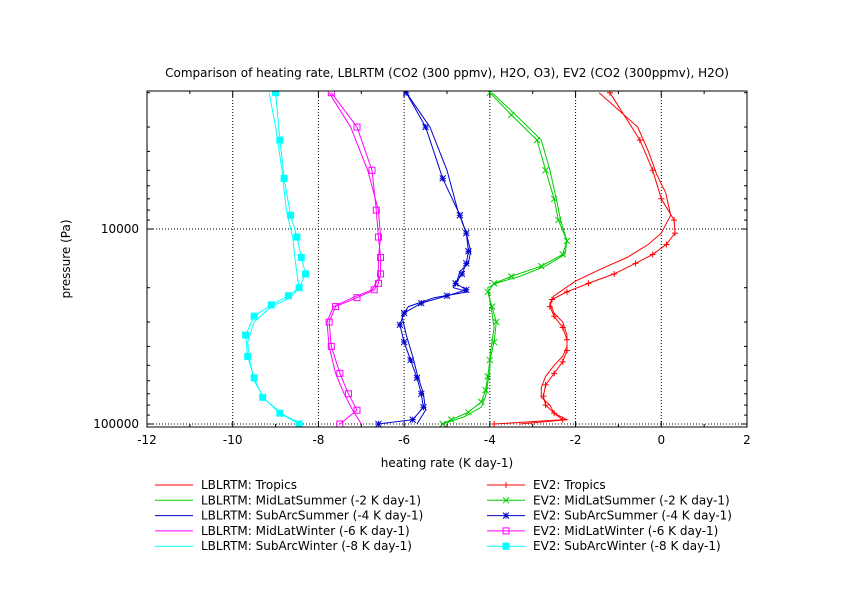 This screenshot has height=595, width=842. What do you see at coordinates (283, 546) in the screenshot?
I see `legend-entry: LBLRTM: SubArcWinter (-8 K day-1)` at bounding box center [283, 546].